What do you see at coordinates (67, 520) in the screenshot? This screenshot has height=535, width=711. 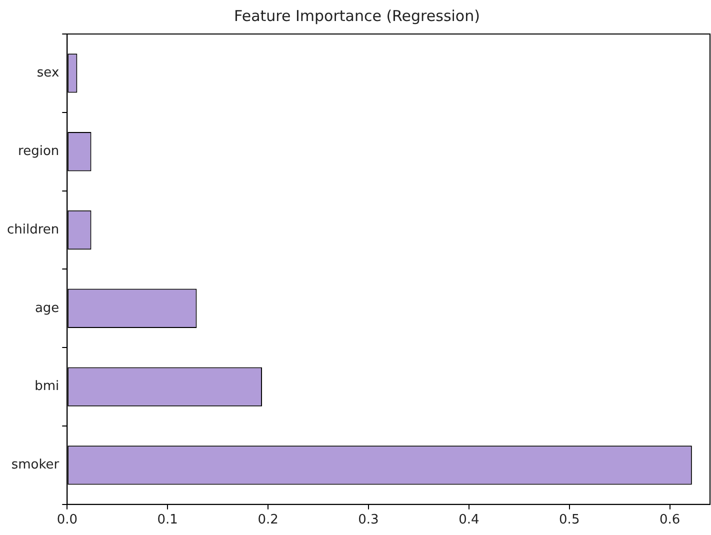 I see `x-tick-label: 0.0` at bounding box center [67, 520].